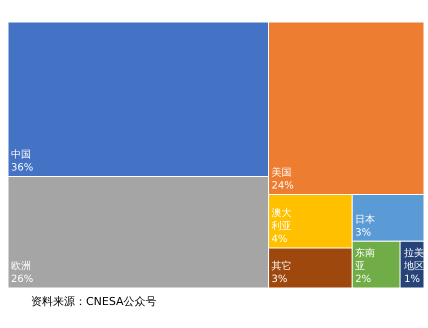 The height and width of the screenshot is (328, 428). Describe the element at coordinates (22, 279) in the screenshot. I see `data-label: 26%` at that location.